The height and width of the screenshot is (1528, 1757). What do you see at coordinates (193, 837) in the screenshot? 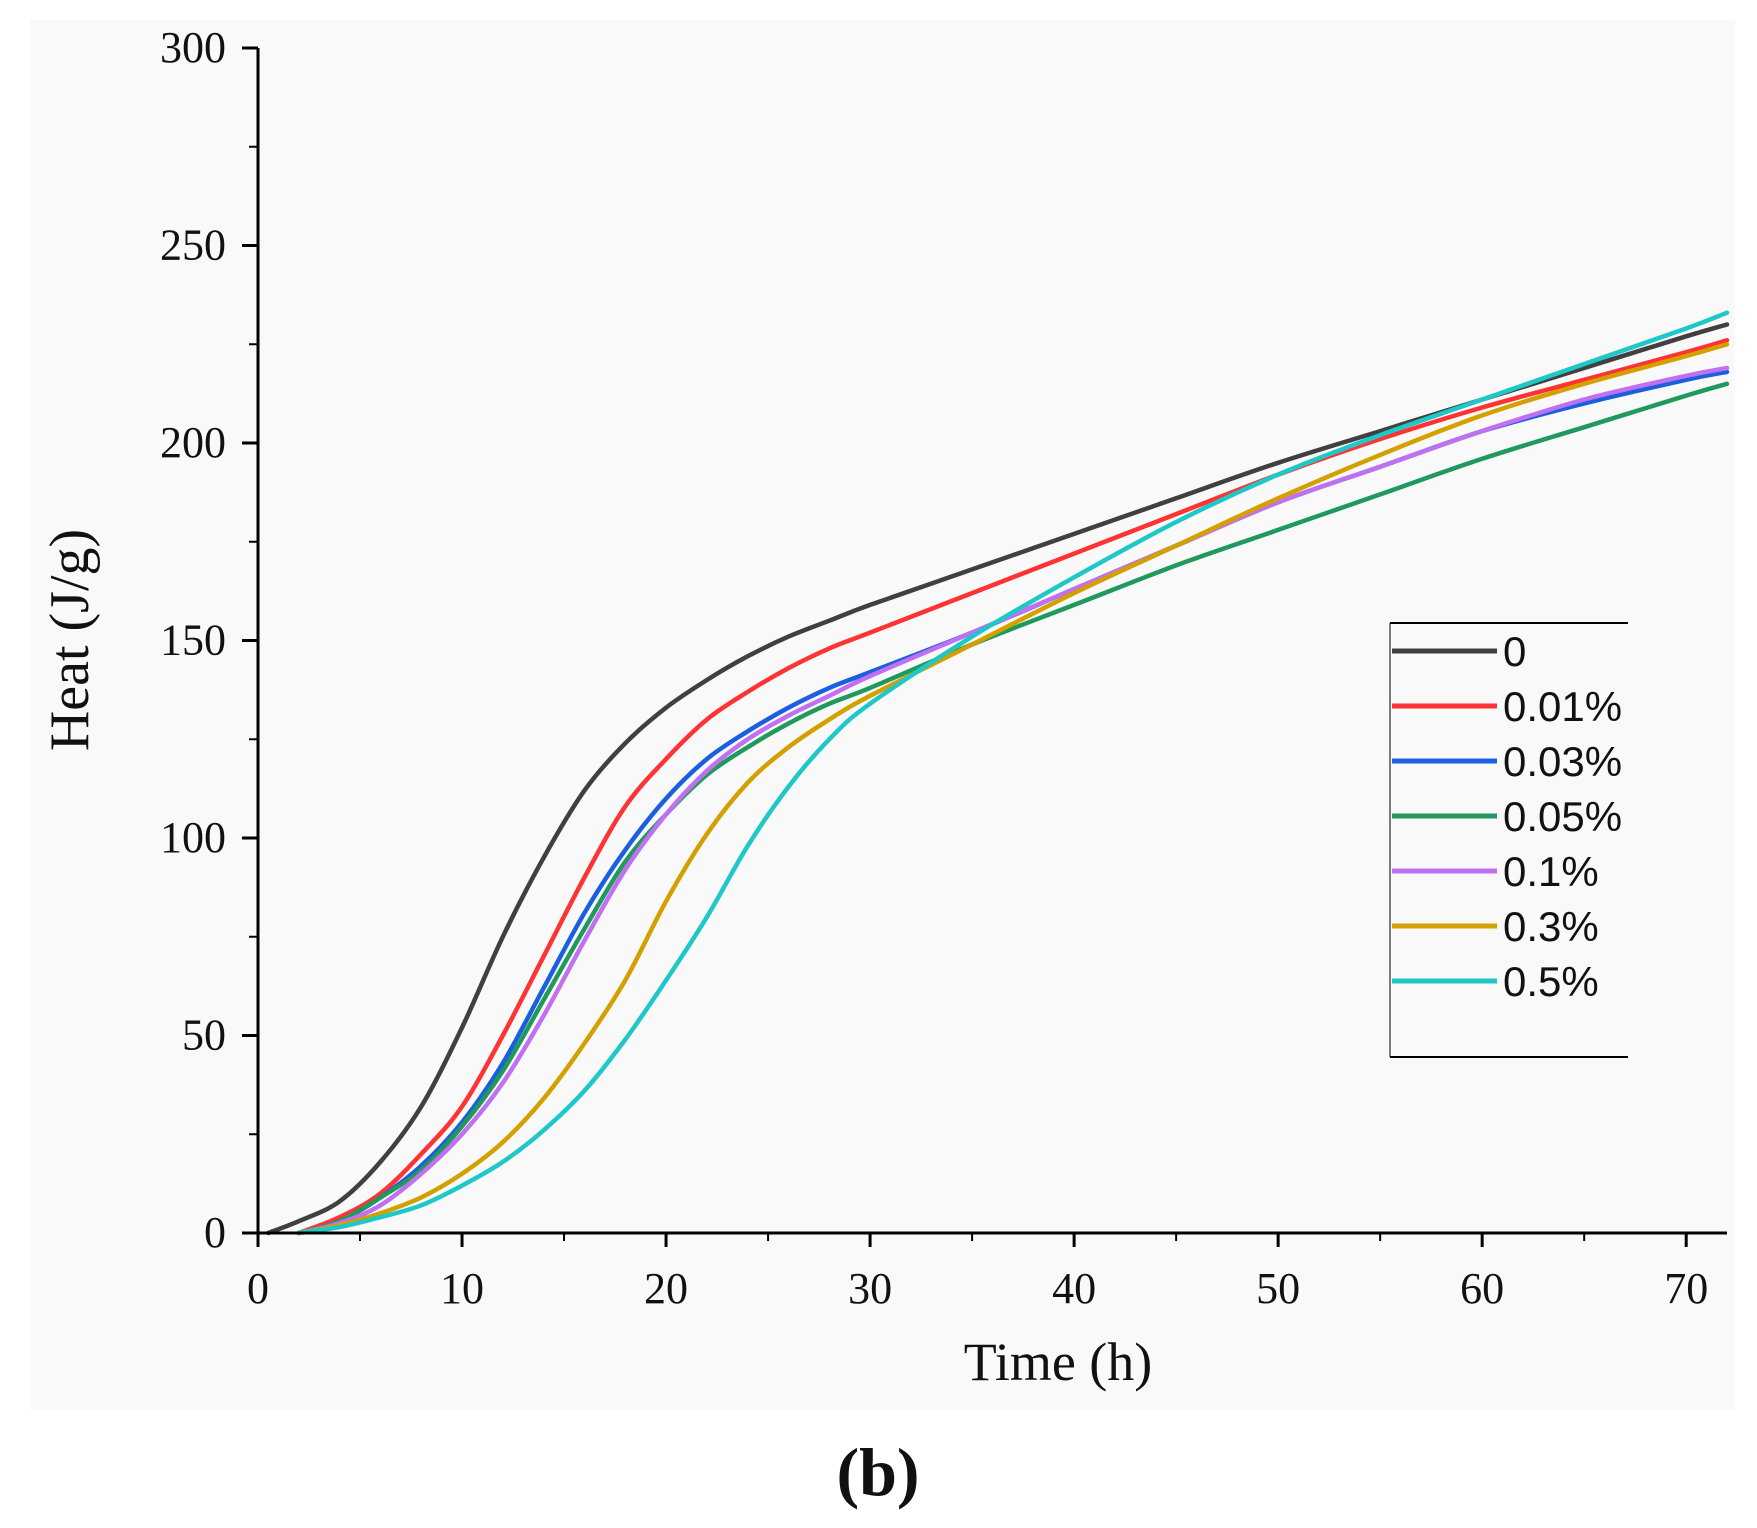
I see `y-tick-label: 100` at bounding box center [193, 837].